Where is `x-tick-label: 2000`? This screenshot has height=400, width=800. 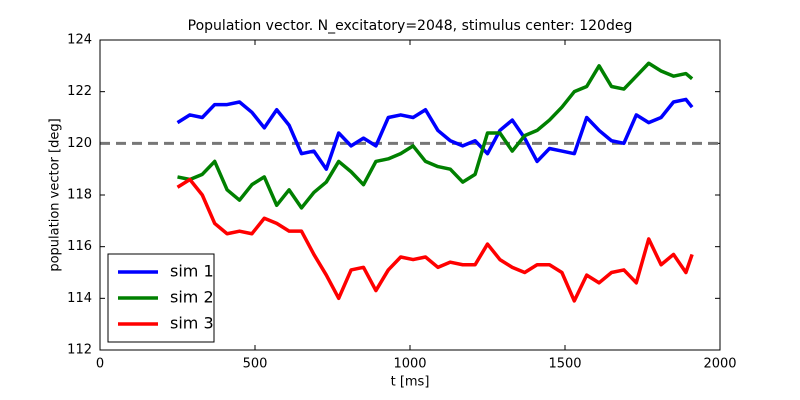
x-tick-label: 2000 is located at coordinates (719, 364).